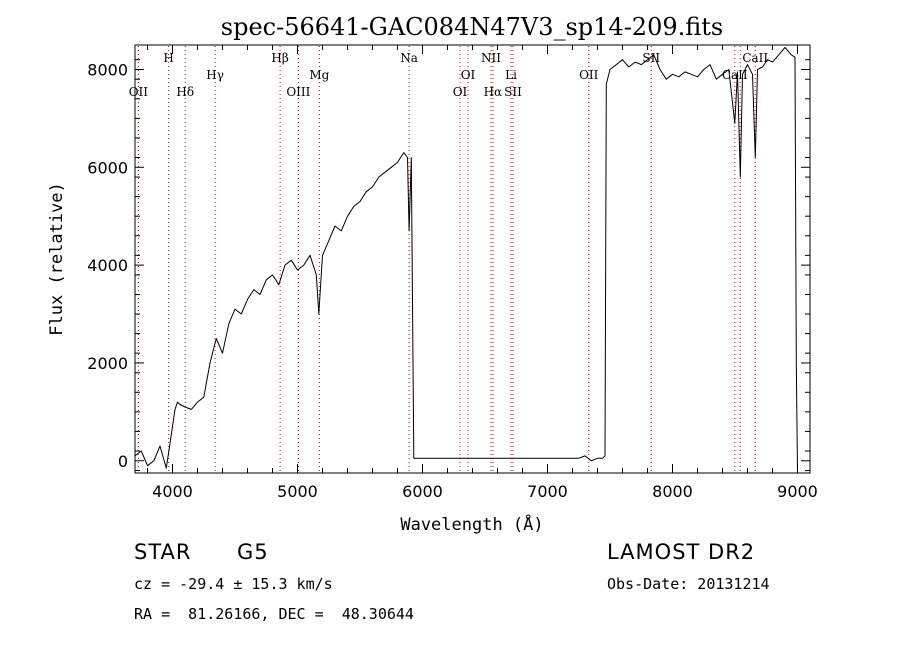  What do you see at coordinates (279, 58) in the screenshot?
I see `line-label: Hβ` at bounding box center [279, 58].